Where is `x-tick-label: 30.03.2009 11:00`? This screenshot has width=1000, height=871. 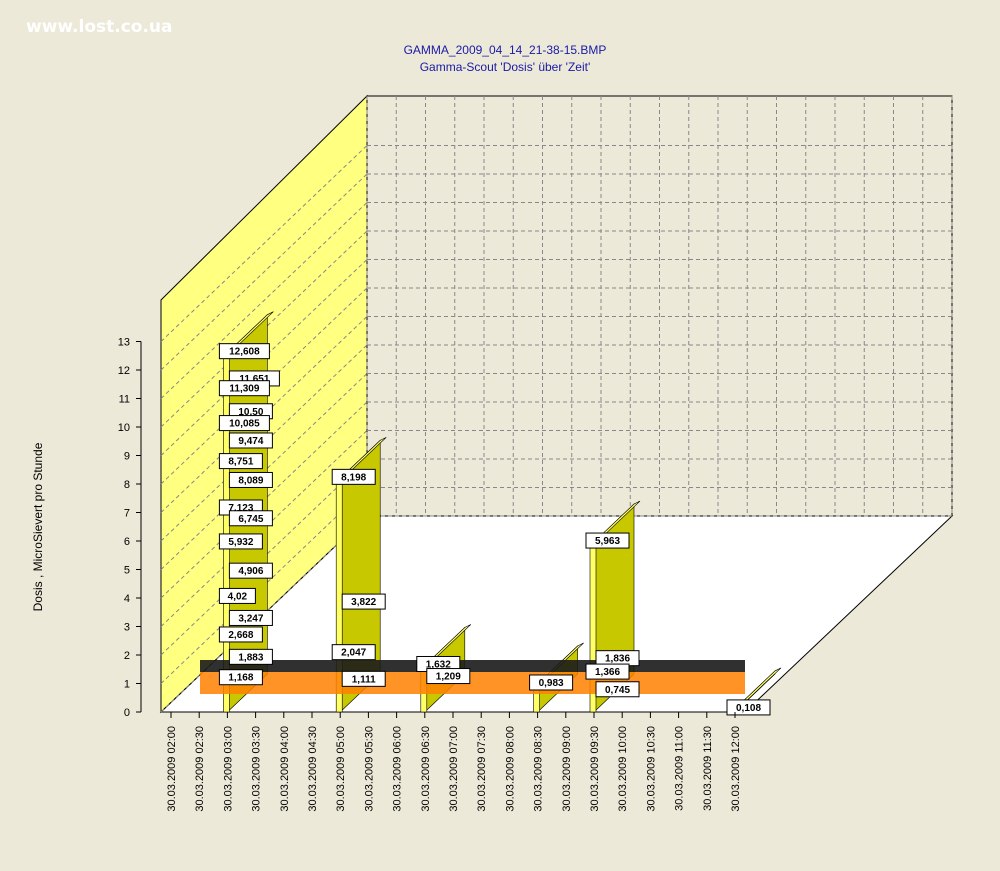
x-tick-label: 30.03.2009 11:00 is located at coordinates (680, 768).